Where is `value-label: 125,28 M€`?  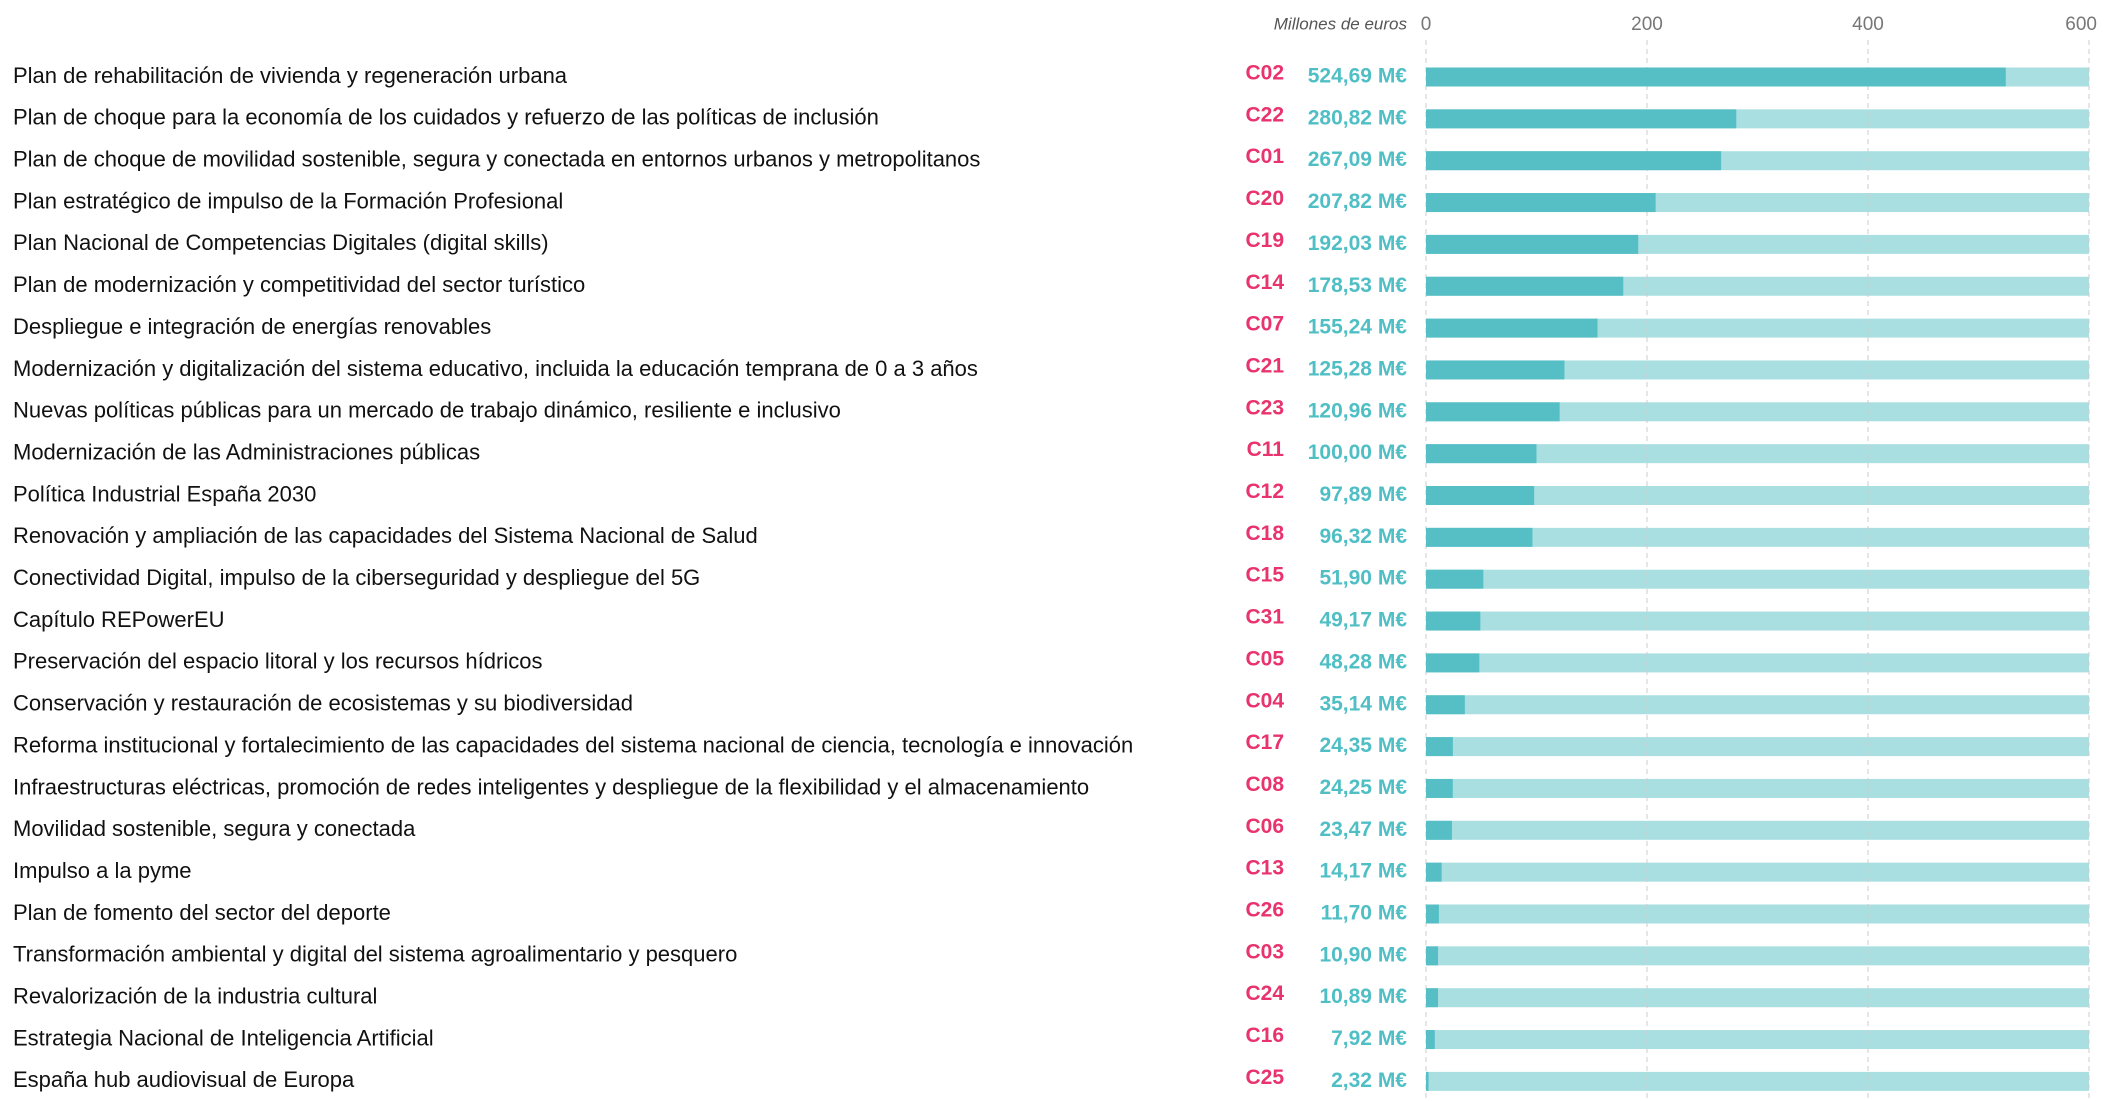
value-label: 125,28 M€ is located at coordinates (1358, 368).